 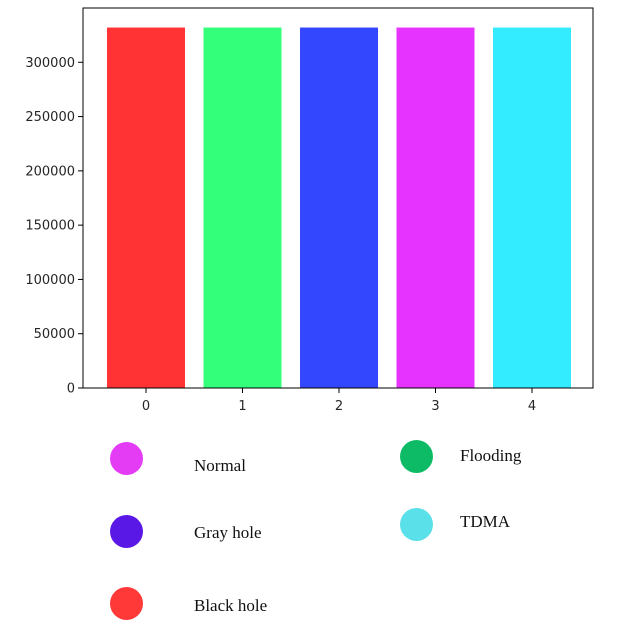 I want to click on y-tick-label: 250000, so click(x=50, y=117).